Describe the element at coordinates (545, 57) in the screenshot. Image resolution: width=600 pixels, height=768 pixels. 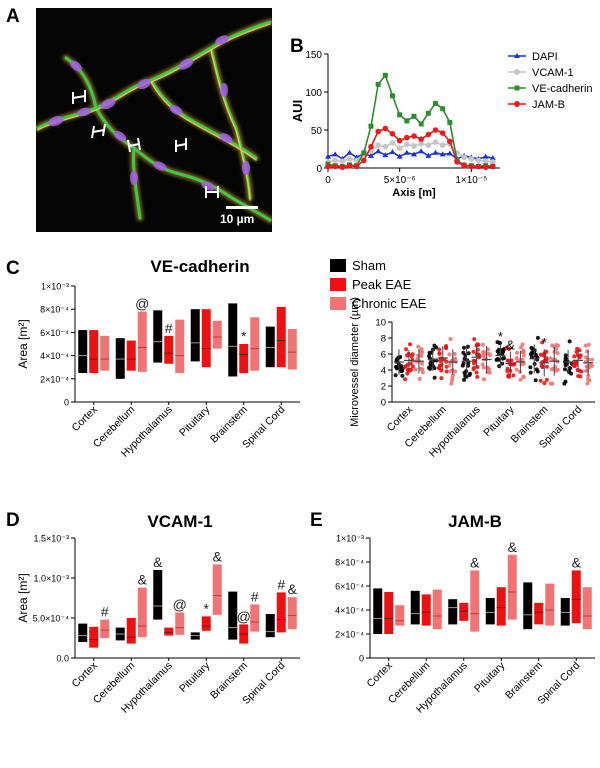
I see `legend-label: DAPI` at that location.